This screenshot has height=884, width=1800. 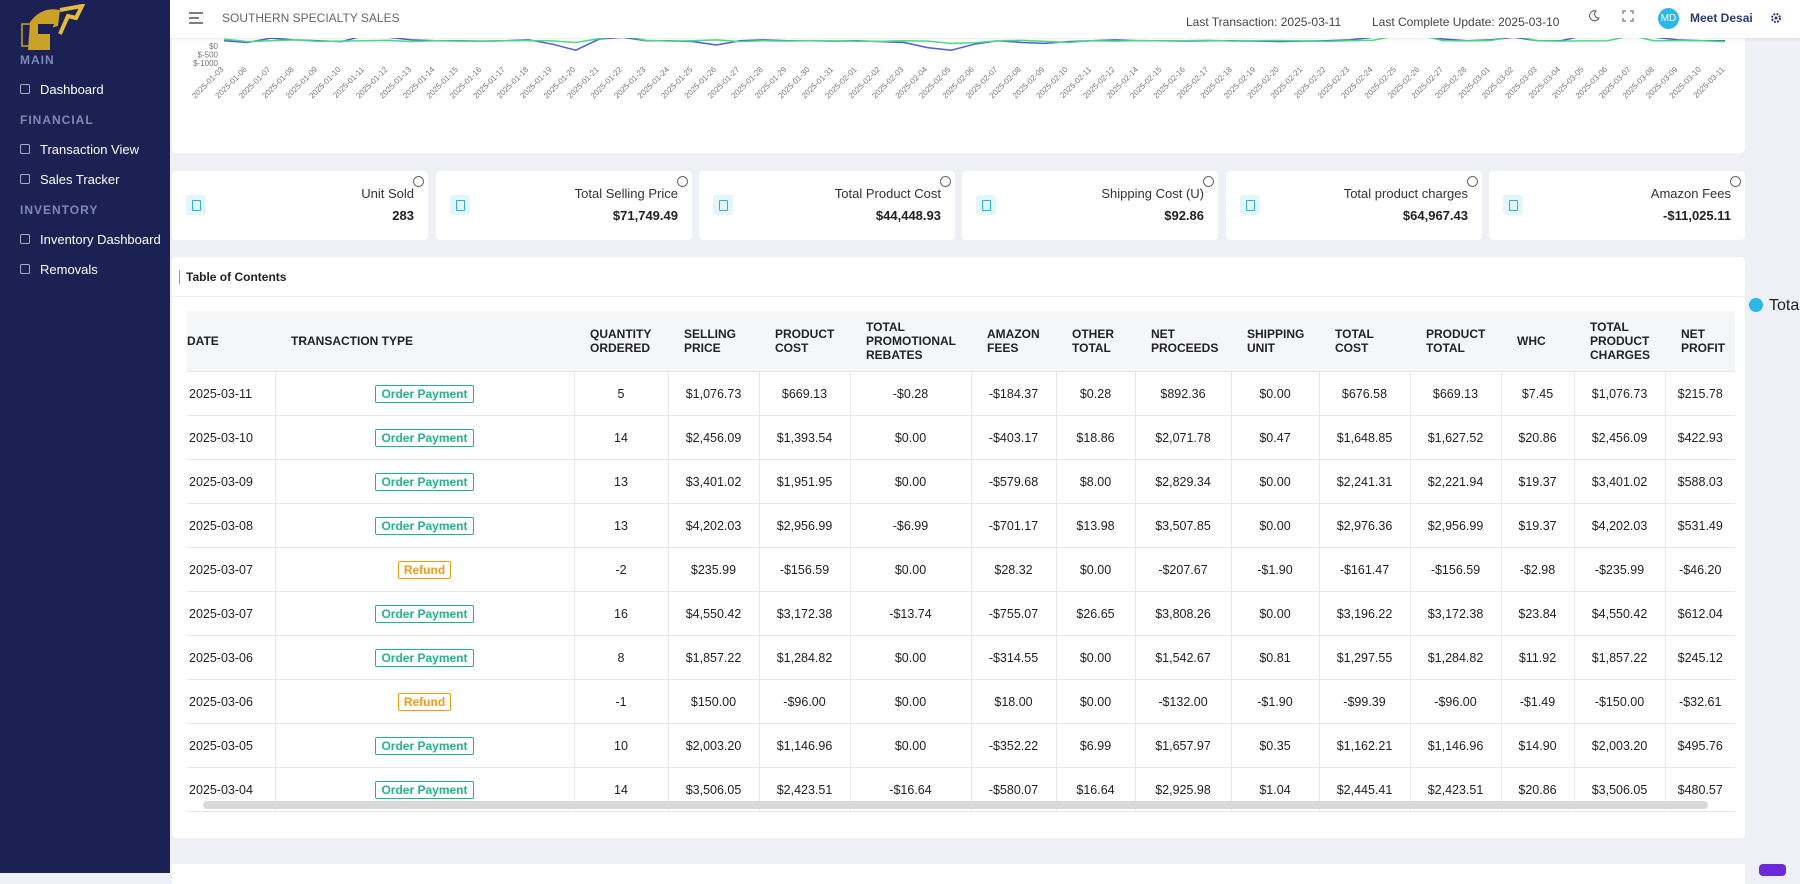 What do you see at coordinates (1721, 18) in the screenshot?
I see `user-name: Meet Desai` at bounding box center [1721, 18].